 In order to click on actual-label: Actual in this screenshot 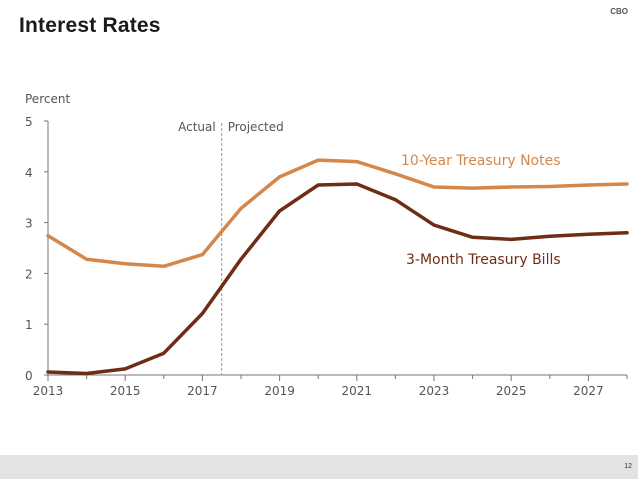, I will do `click(197, 127)`.